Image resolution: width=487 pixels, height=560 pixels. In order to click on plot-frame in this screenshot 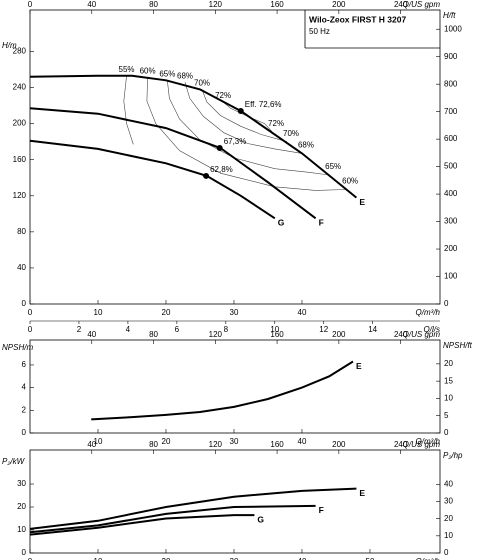, I will do `click(235, 386)`.